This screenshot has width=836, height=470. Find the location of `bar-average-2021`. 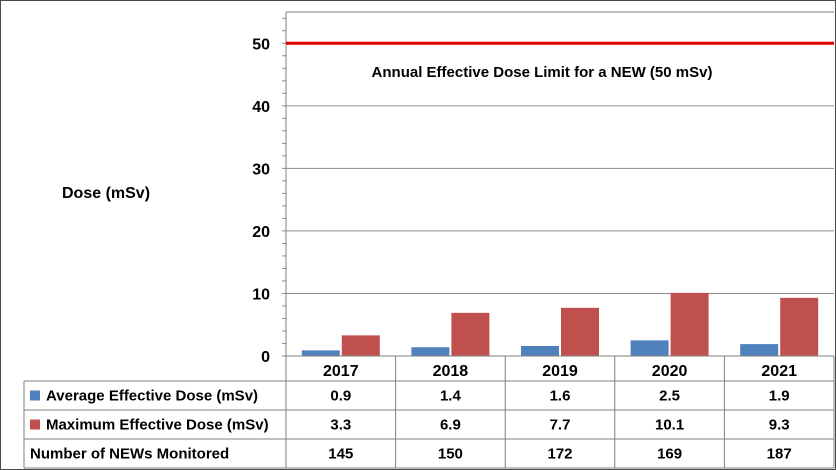

bar-average-2021 is located at coordinates (759, 350).